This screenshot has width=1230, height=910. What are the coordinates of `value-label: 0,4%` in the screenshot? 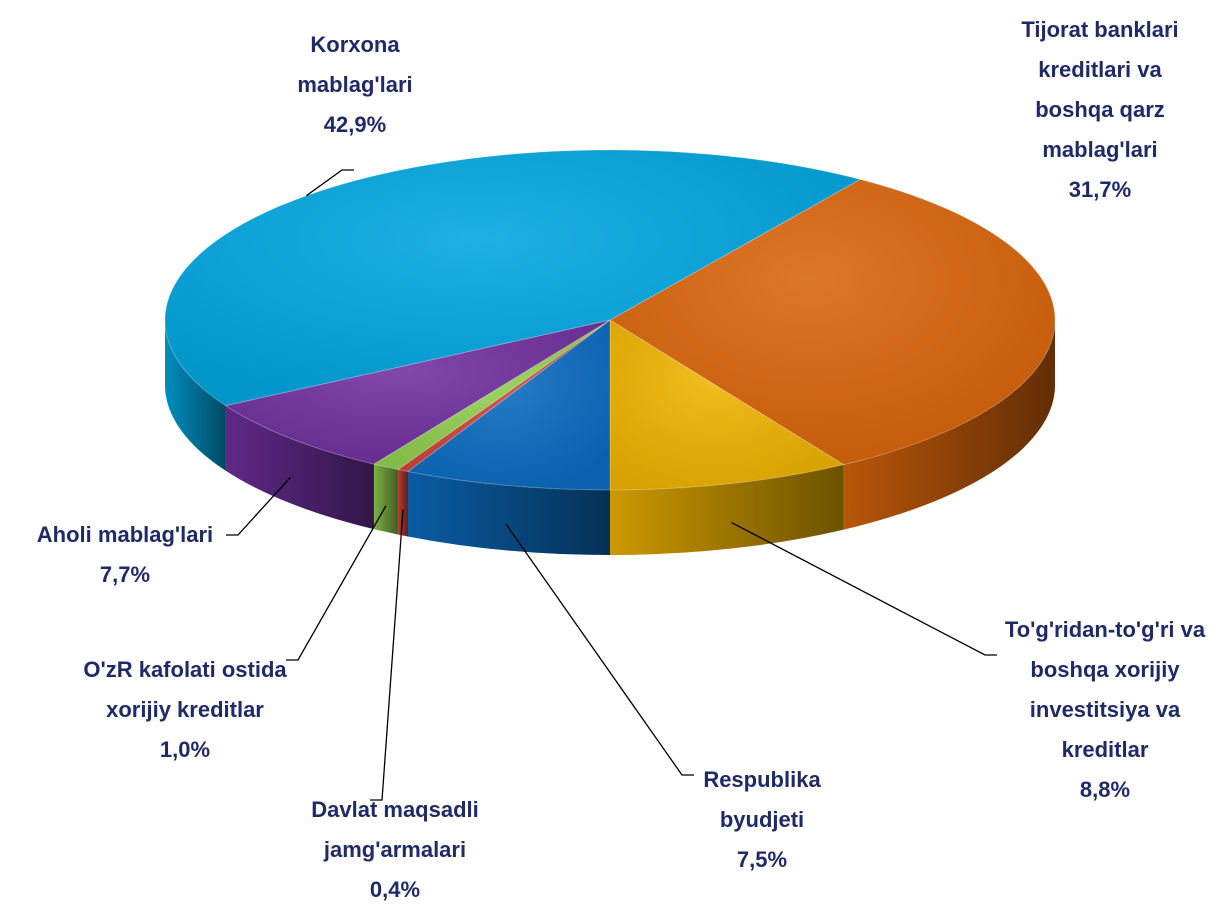 It's located at (395, 889).